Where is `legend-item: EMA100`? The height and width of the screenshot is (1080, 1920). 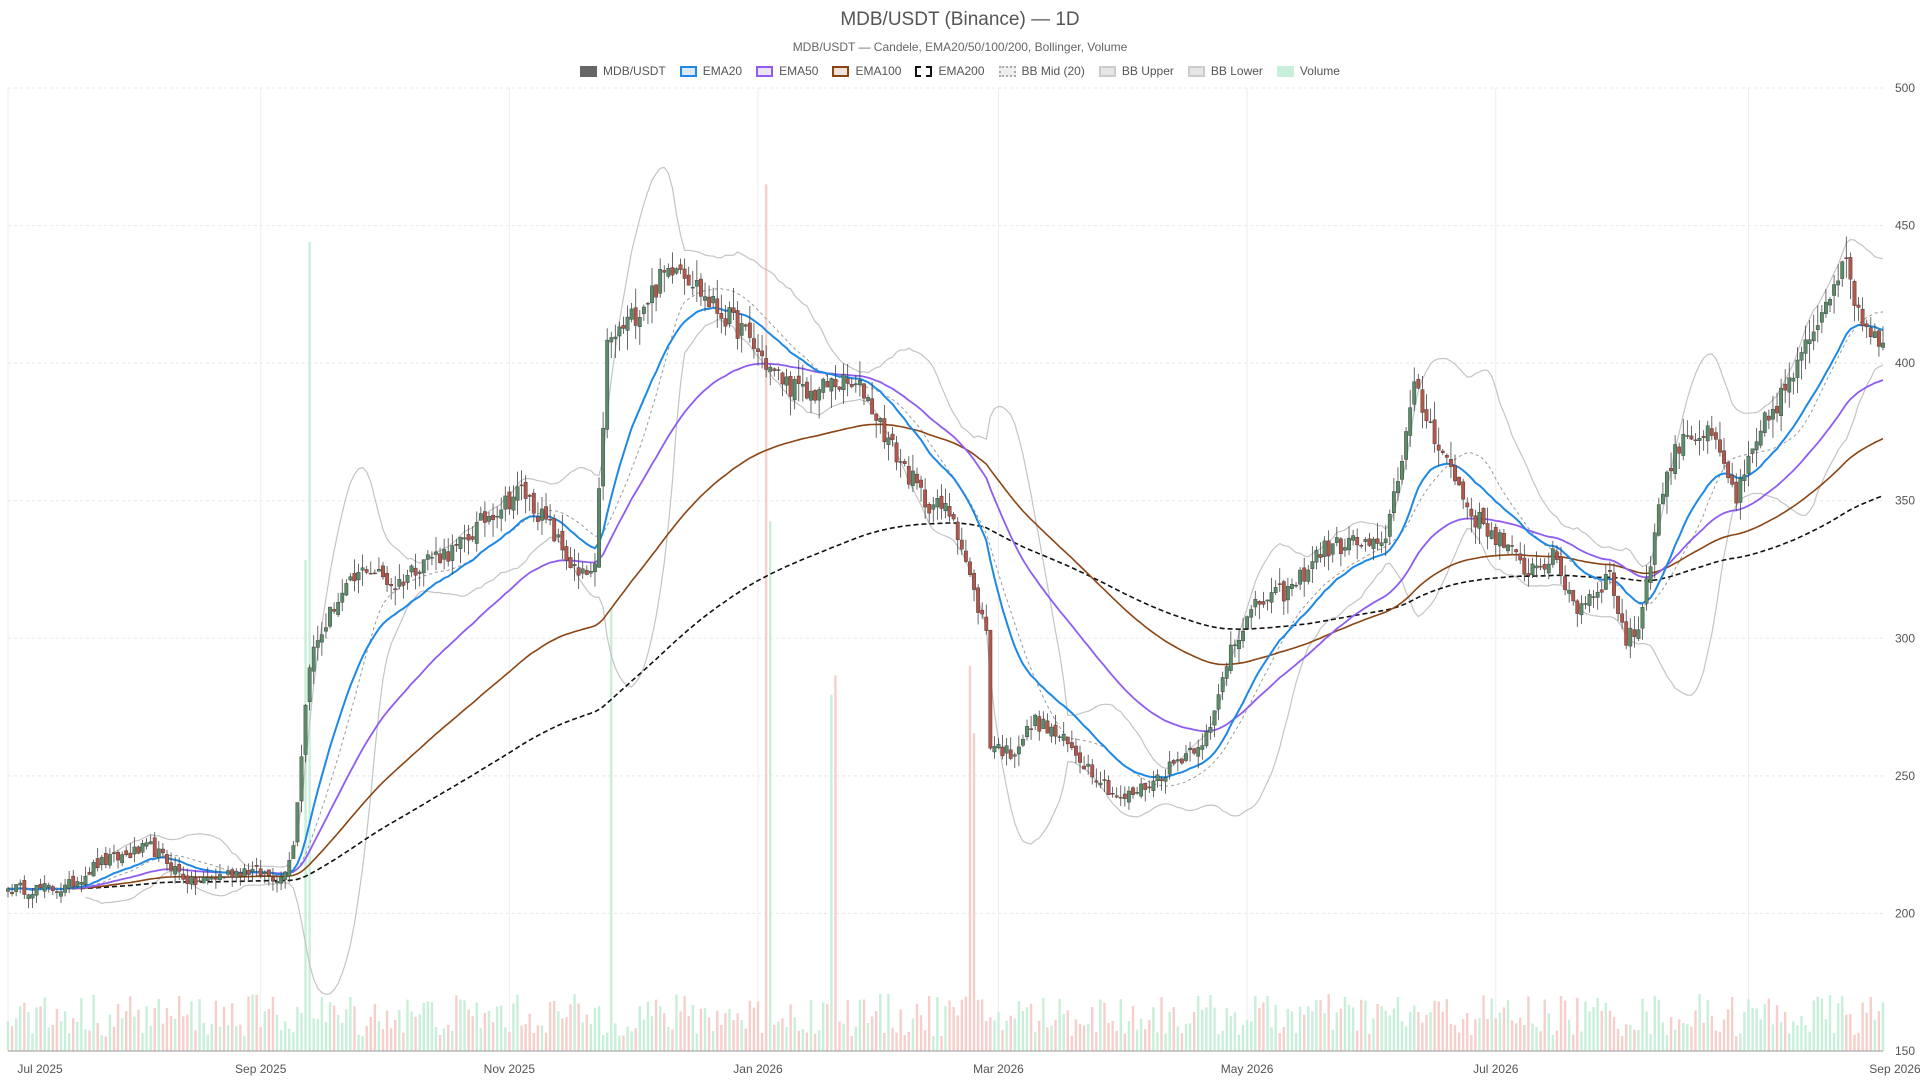
legend-item: EMA100 is located at coordinates (866, 71).